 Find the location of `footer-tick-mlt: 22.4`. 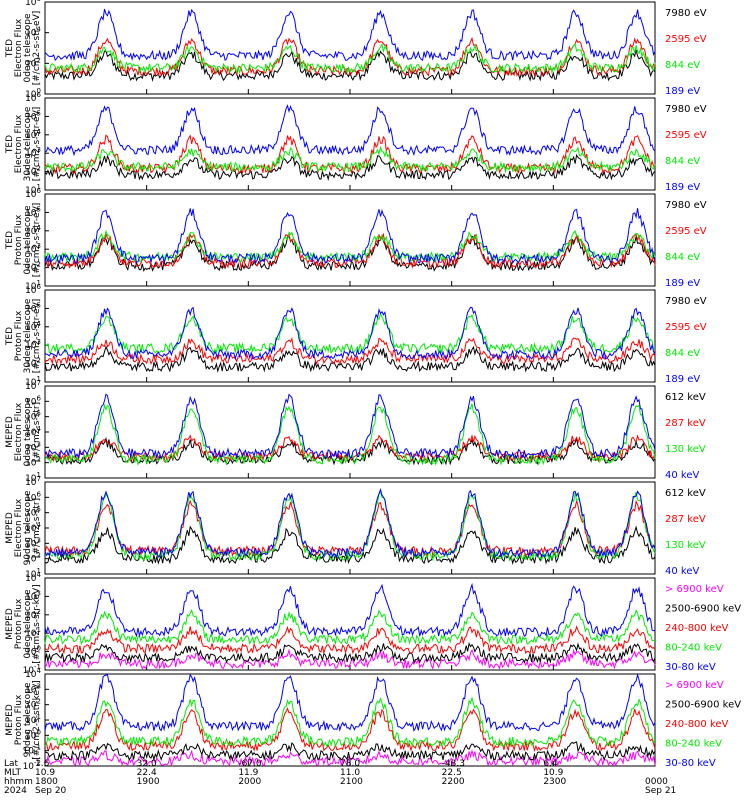

footer-tick-mlt: 22.4 is located at coordinates (147, 773).